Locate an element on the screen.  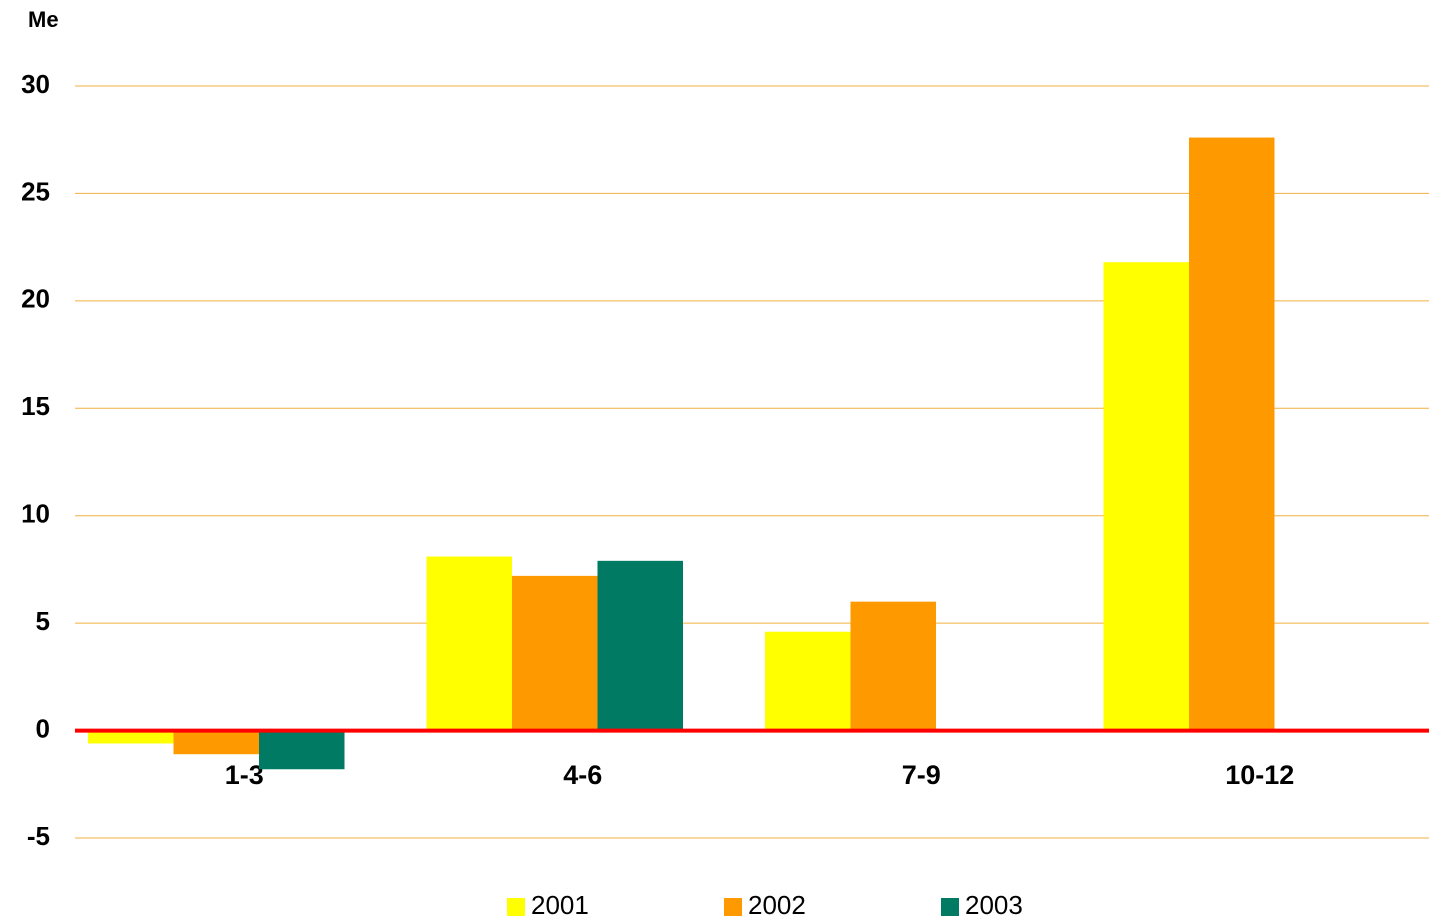
y-tick-label: 10 is located at coordinates (35, 514).